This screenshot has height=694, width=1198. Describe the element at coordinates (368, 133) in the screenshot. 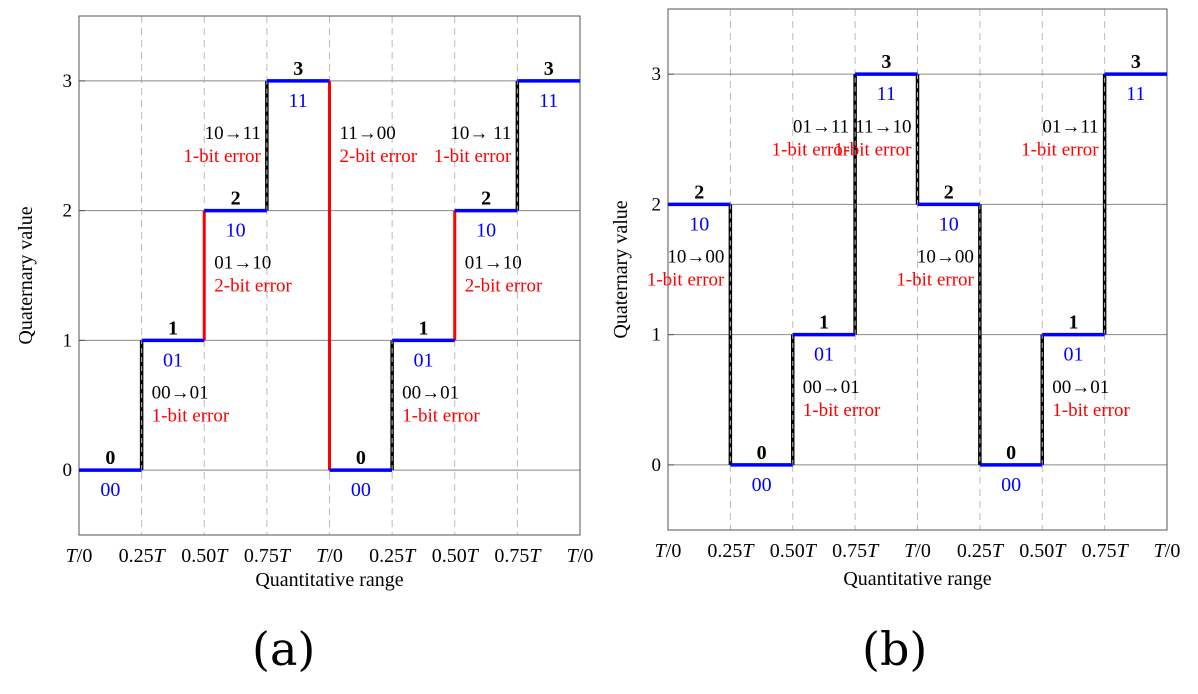

I see `transition-code-label: 11→00` at that location.